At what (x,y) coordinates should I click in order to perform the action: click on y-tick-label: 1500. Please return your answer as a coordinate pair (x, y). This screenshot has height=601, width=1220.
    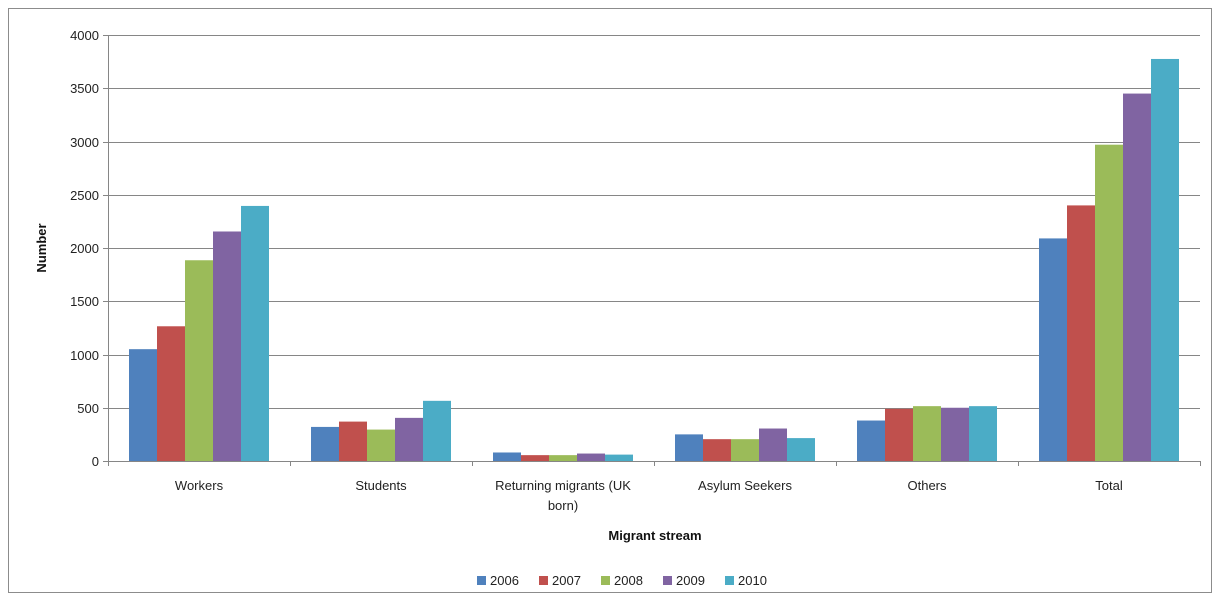
    Looking at the image, I should click on (84, 301).